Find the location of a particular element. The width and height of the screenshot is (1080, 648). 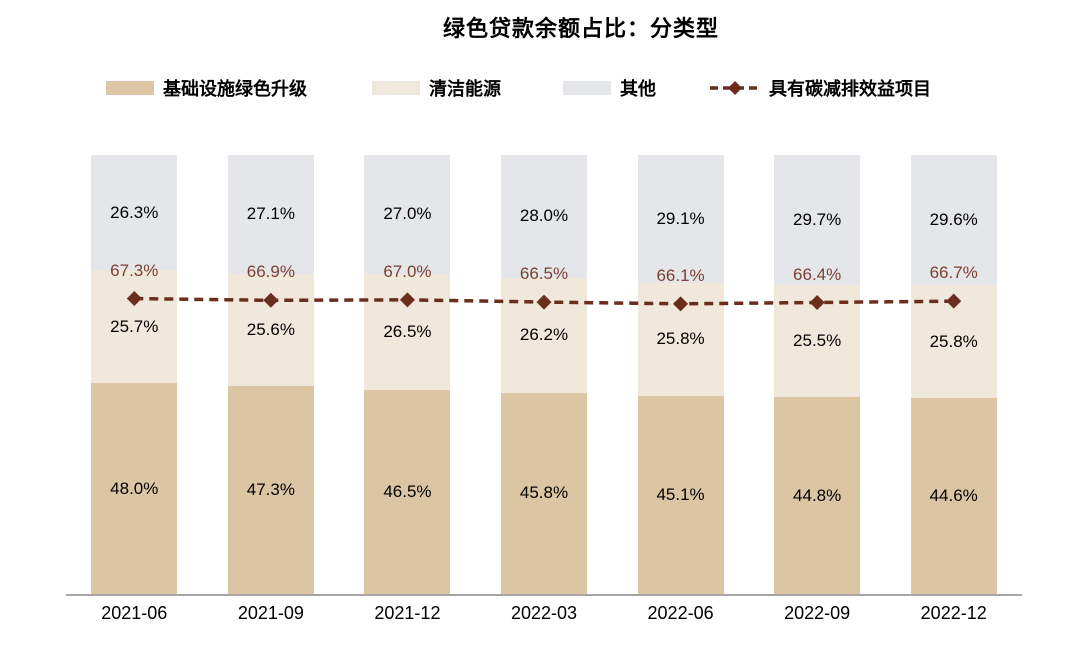

line-value-label: 66.7% is located at coordinates (953, 273).